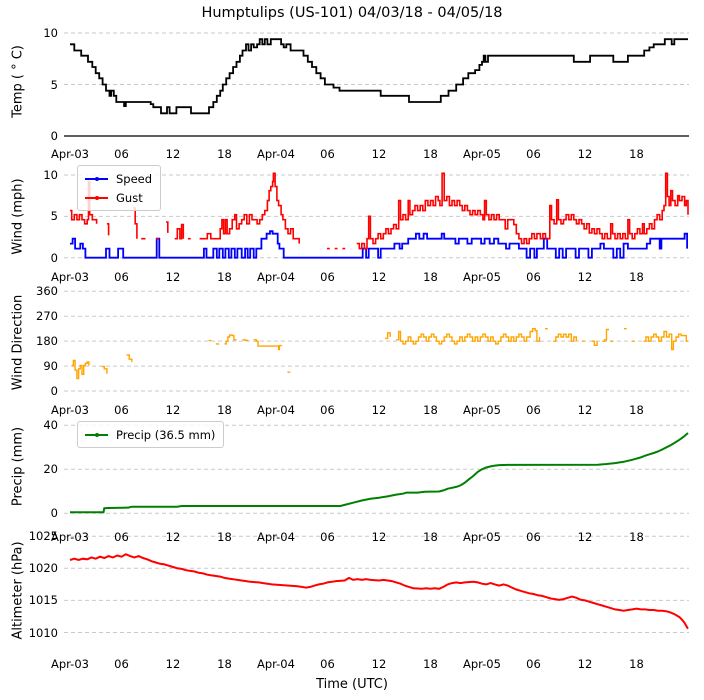 This screenshot has height=700, width=704. Describe the element at coordinates (54, 391) in the screenshot. I see `direction-ytick-label: 0` at that location.